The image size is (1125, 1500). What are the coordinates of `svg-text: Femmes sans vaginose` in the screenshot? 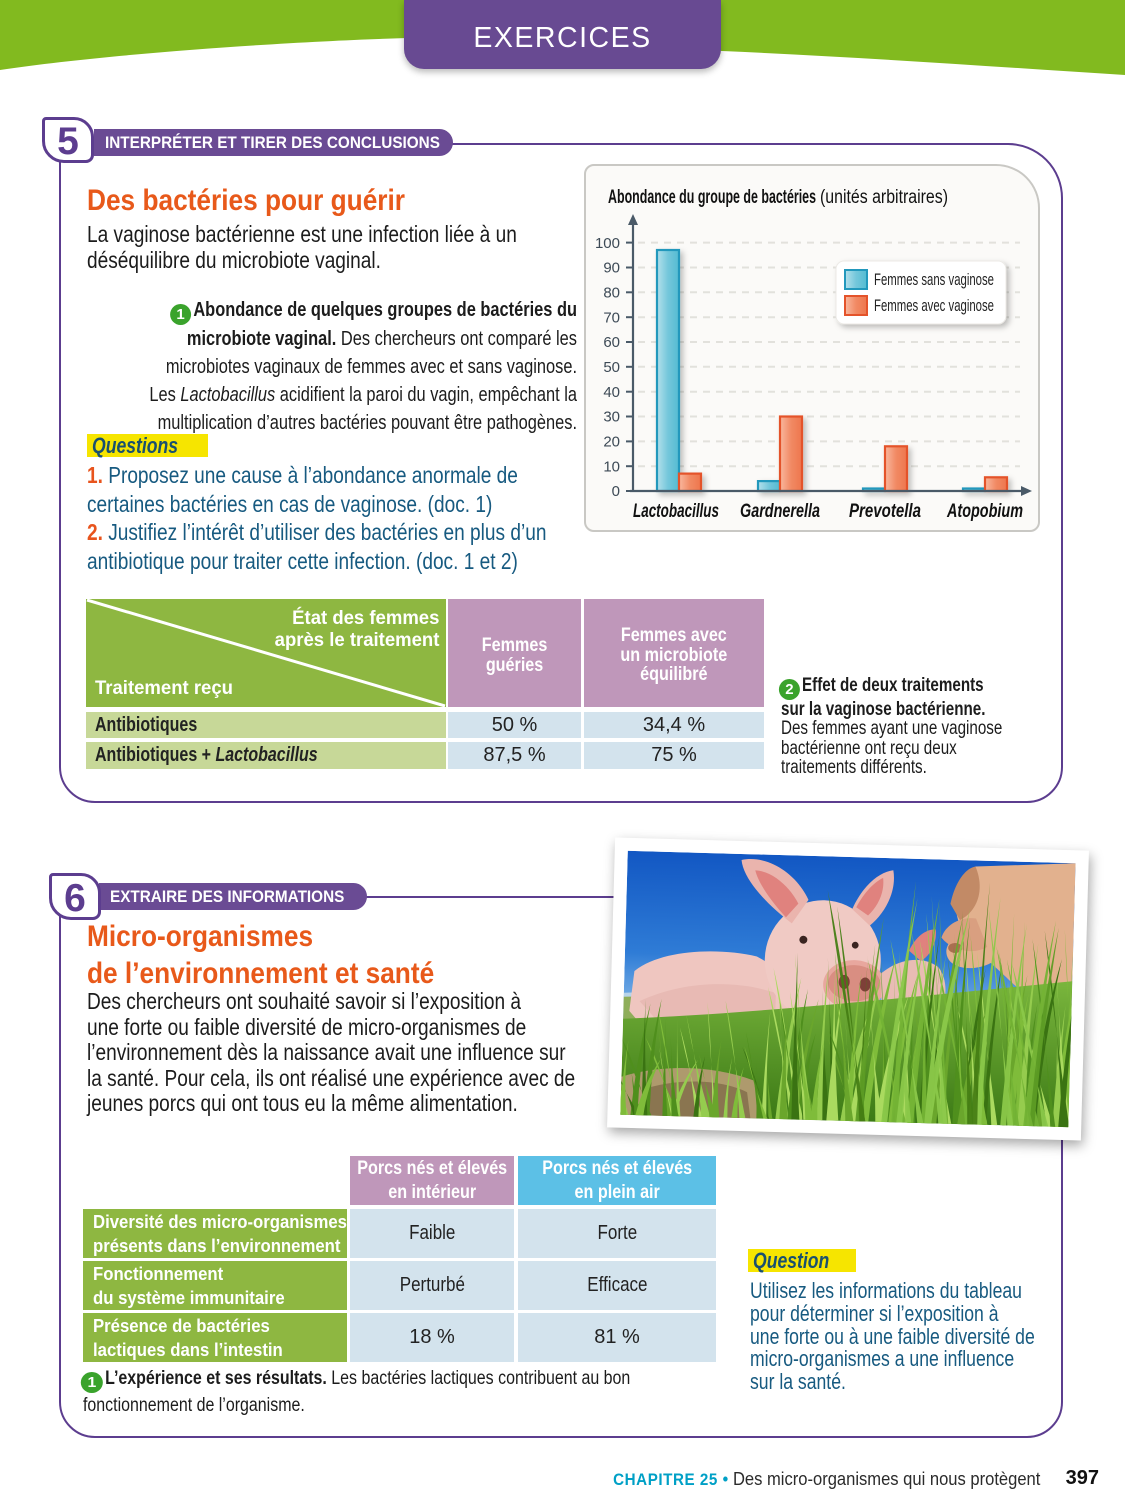 It's located at (934, 280).